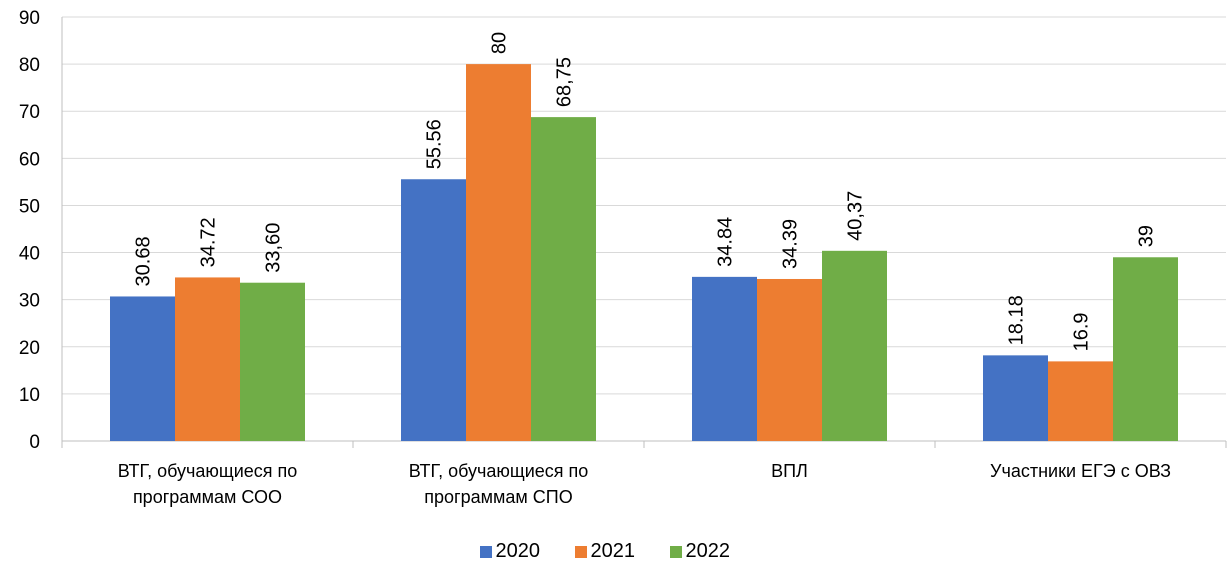 This screenshot has width=1229, height=577. What do you see at coordinates (565, 82) in the screenshot?
I see `value-label: 68,75` at bounding box center [565, 82].